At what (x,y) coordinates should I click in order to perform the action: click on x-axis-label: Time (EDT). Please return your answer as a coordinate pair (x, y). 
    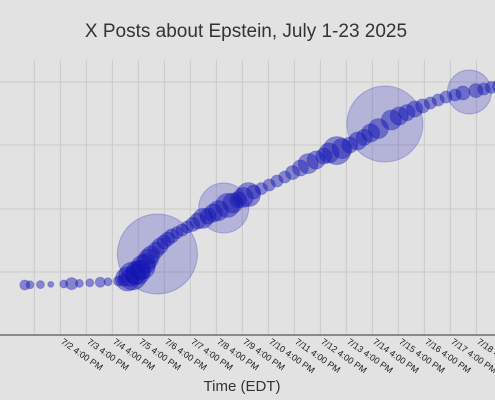
    Looking at the image, I should click on (242, 386).